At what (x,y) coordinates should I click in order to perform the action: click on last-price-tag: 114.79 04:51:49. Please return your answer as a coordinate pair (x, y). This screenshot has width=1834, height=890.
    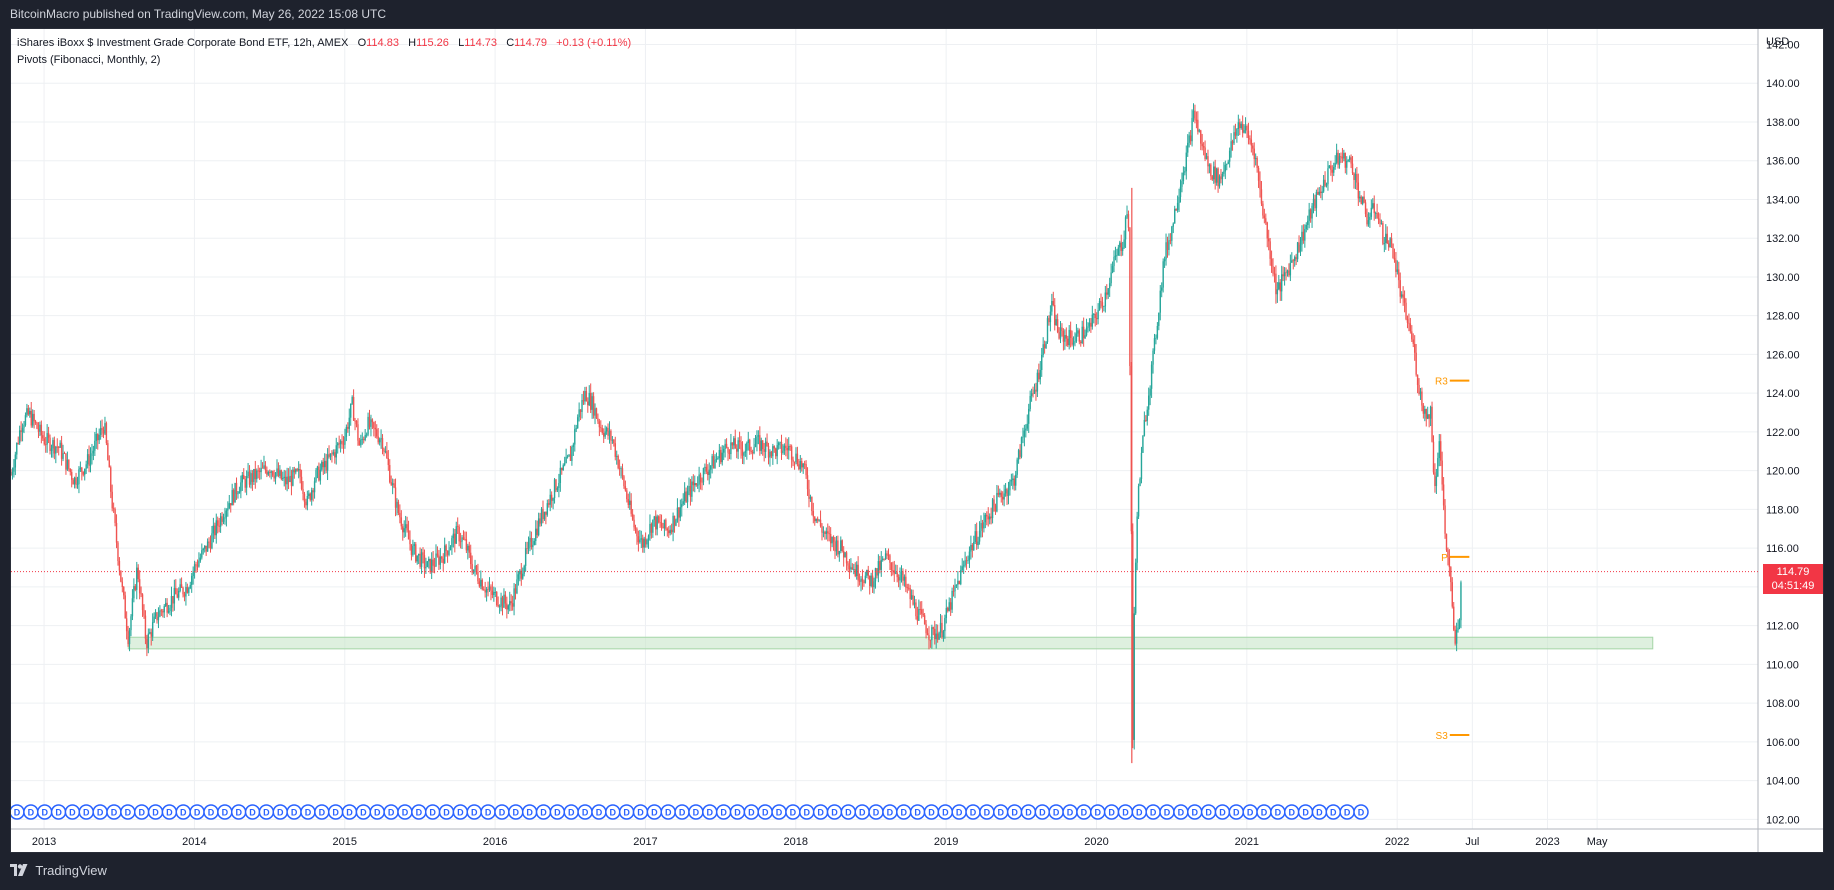
    Looking at the image, I should click on (1793, 578).